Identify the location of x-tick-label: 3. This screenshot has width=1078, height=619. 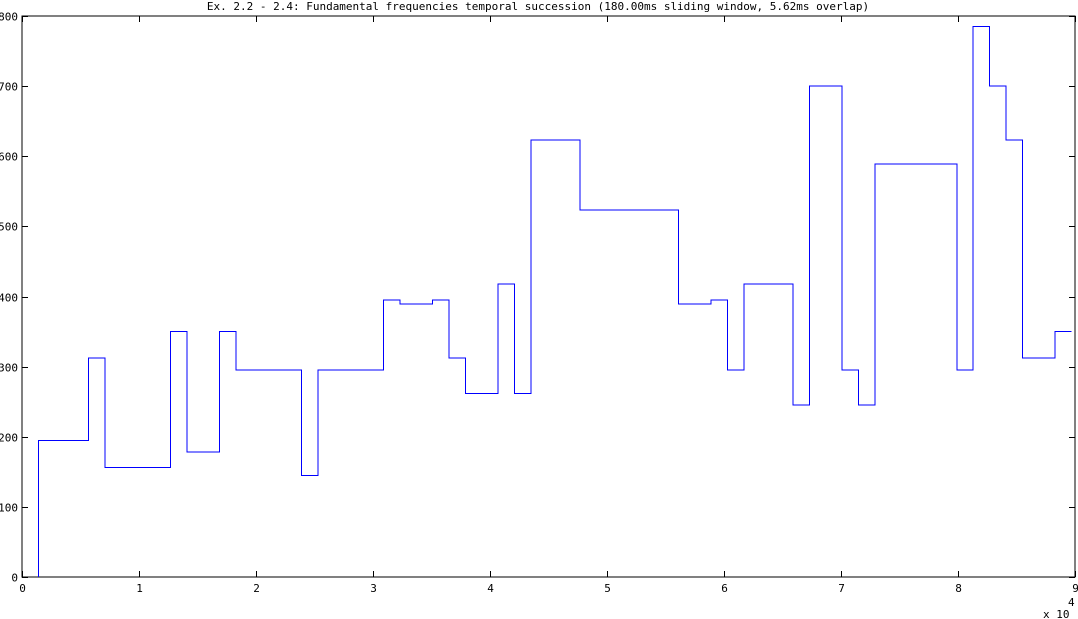
(373, 588).